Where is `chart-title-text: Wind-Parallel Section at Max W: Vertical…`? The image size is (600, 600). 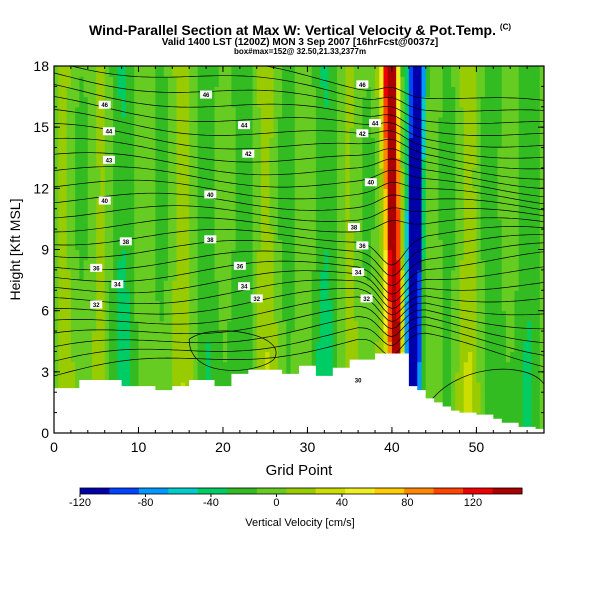 chart-title-text: Wind-Parallel Section at Max W: Vertical… is located at coordinates (292, 30).